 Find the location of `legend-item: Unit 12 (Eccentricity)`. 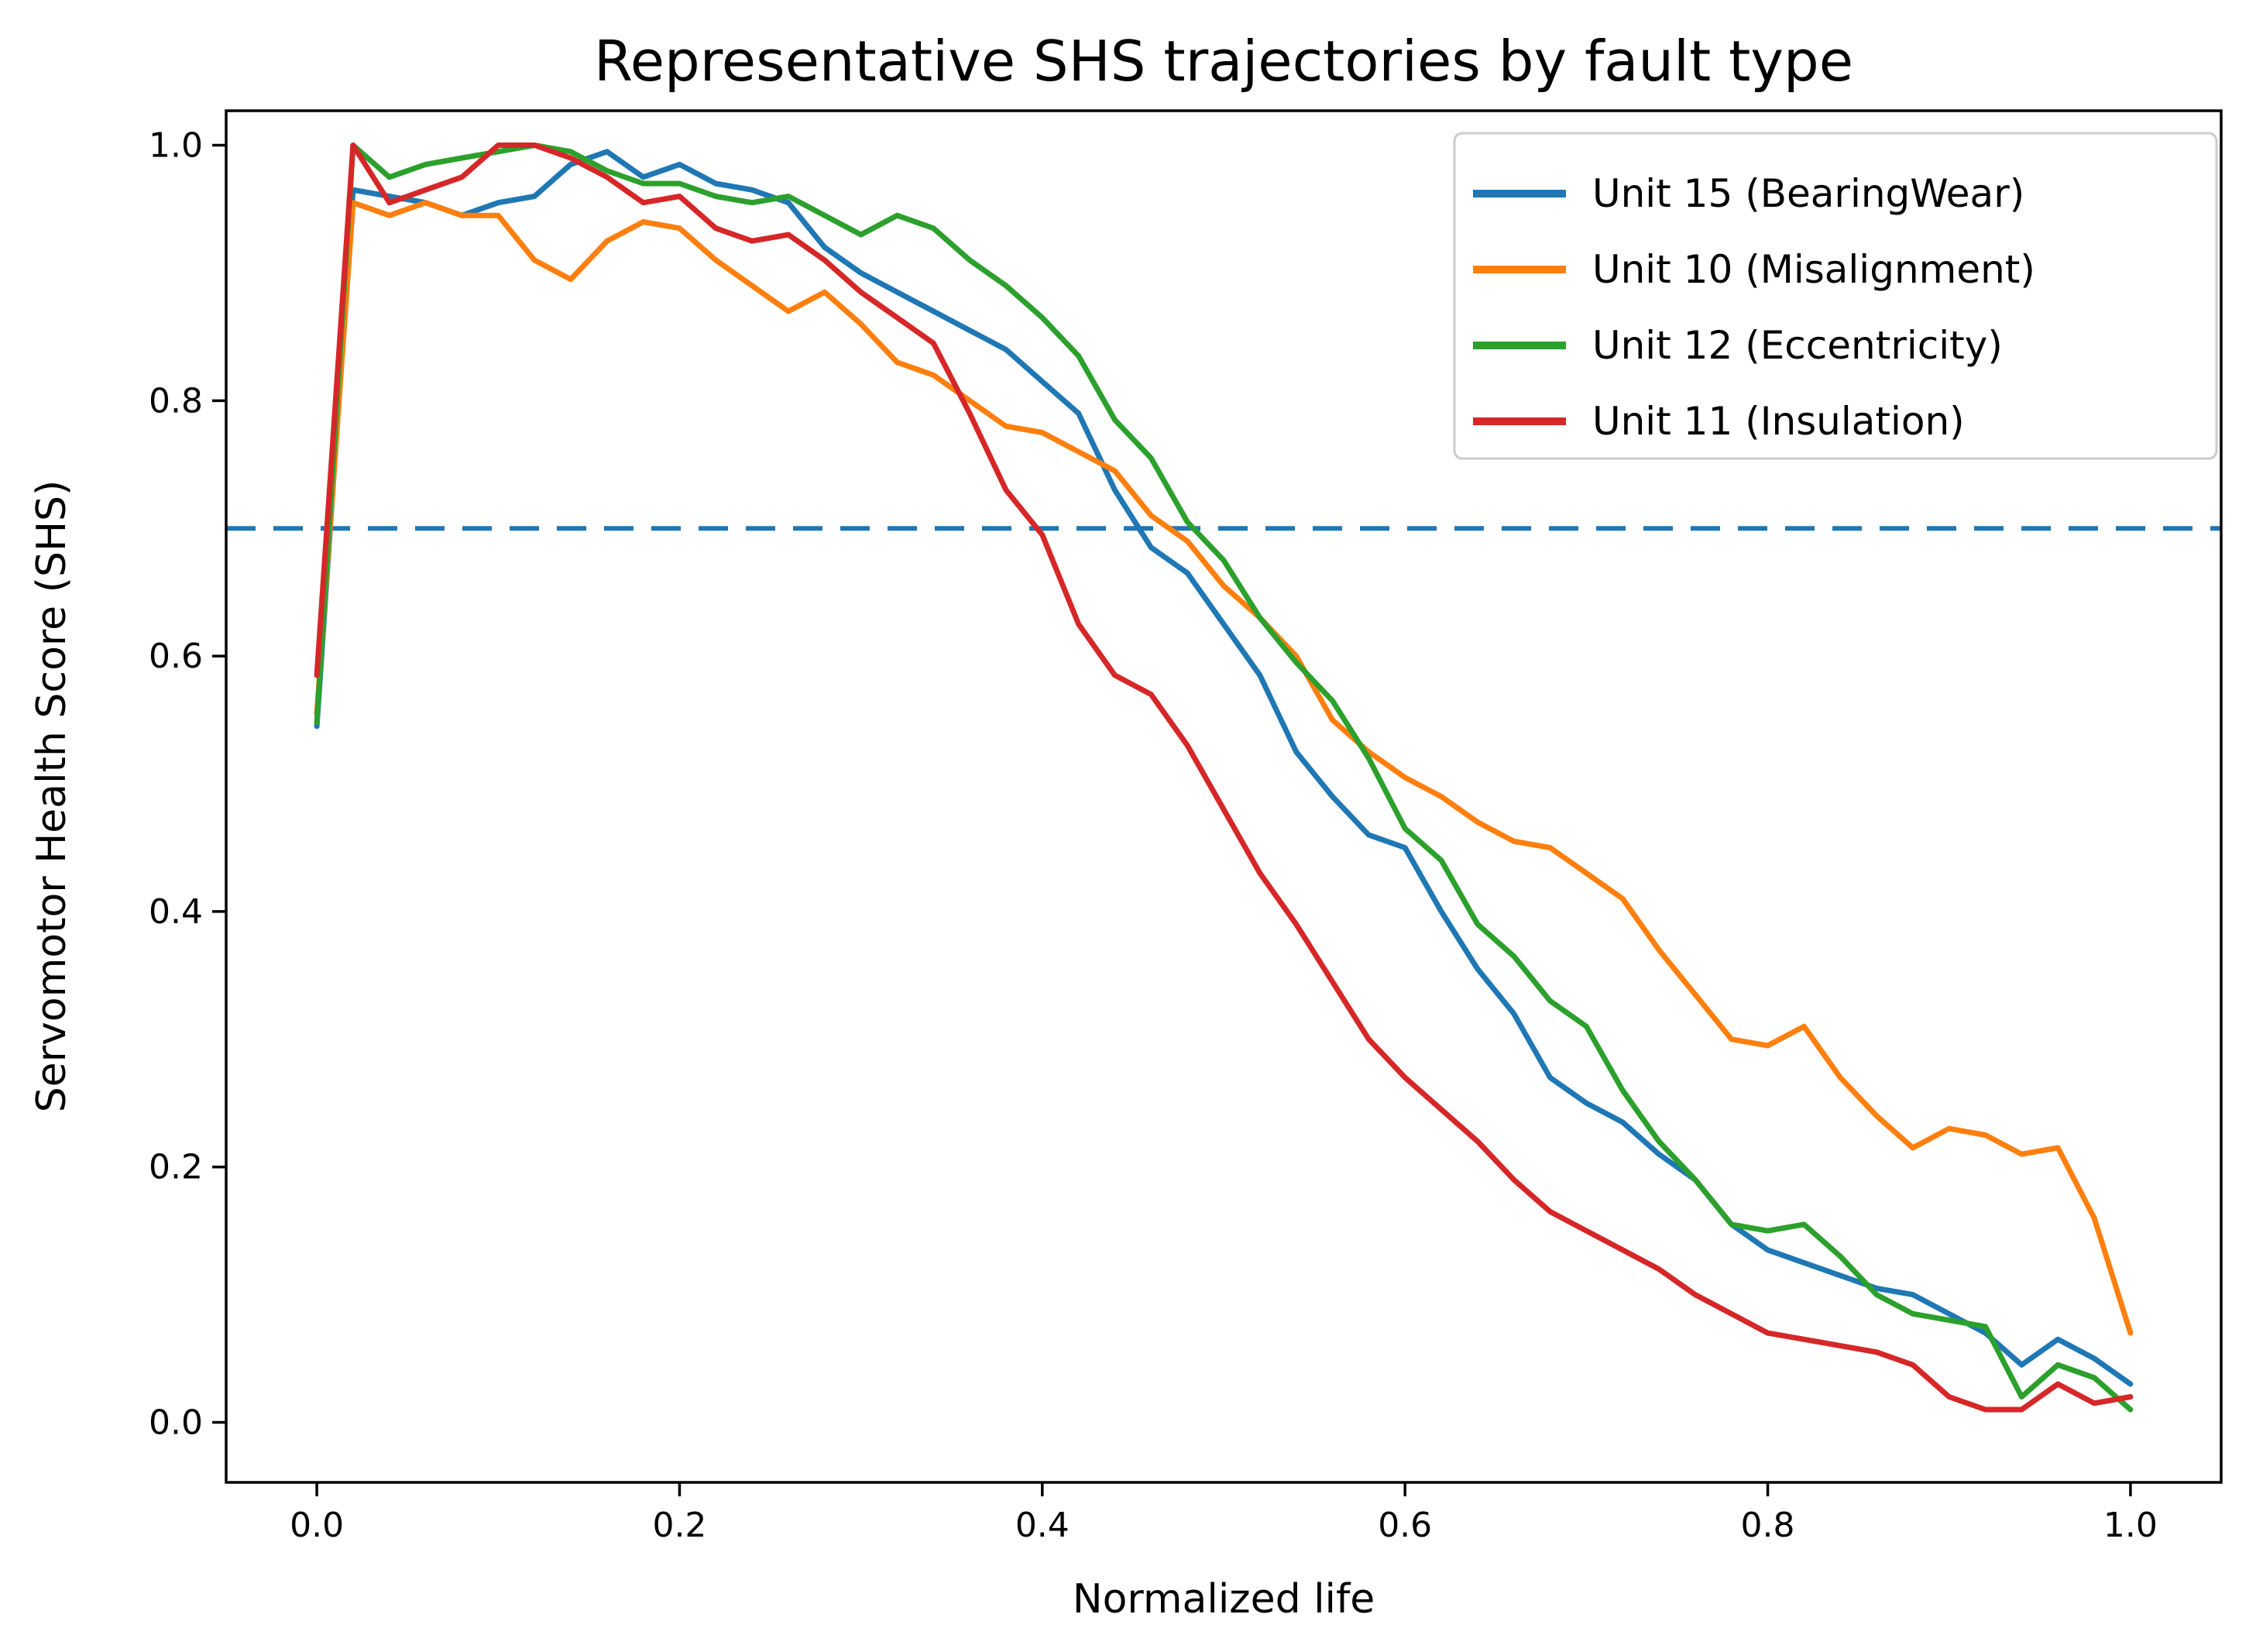

legend-item: Unit 12 (Eccentricity) is located at coordinates (1738, 345).